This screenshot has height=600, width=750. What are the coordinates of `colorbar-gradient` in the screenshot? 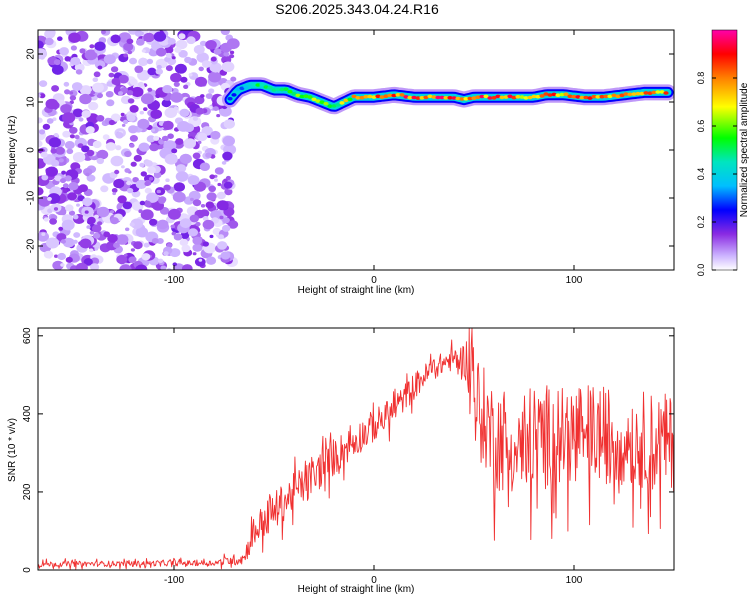 It's located at (724, 150).